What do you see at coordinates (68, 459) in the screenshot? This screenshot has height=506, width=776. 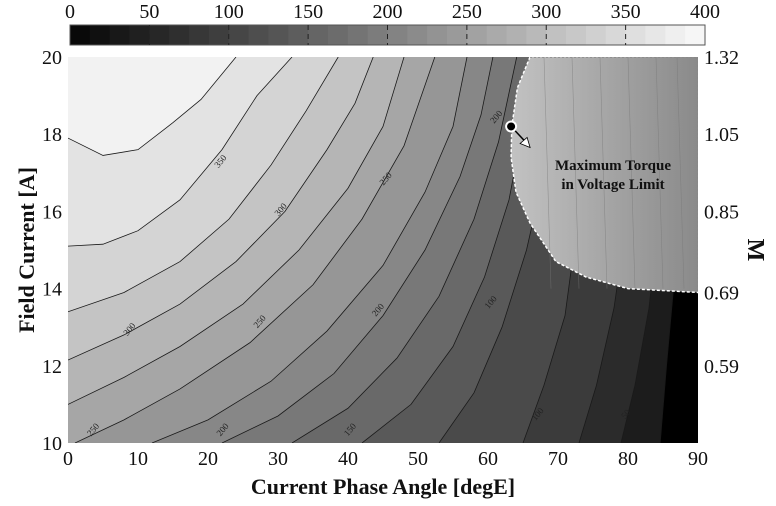 I see `x-tick-label: 0` at bounding box center [68, 459].